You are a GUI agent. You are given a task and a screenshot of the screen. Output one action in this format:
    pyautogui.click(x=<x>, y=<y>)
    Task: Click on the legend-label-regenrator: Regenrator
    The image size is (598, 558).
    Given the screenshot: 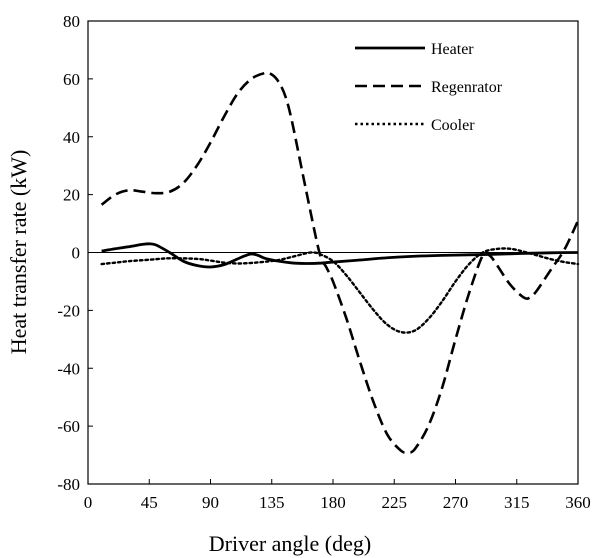 What is the action you would take?
    pyautogui.click(x=467, y=87)
    